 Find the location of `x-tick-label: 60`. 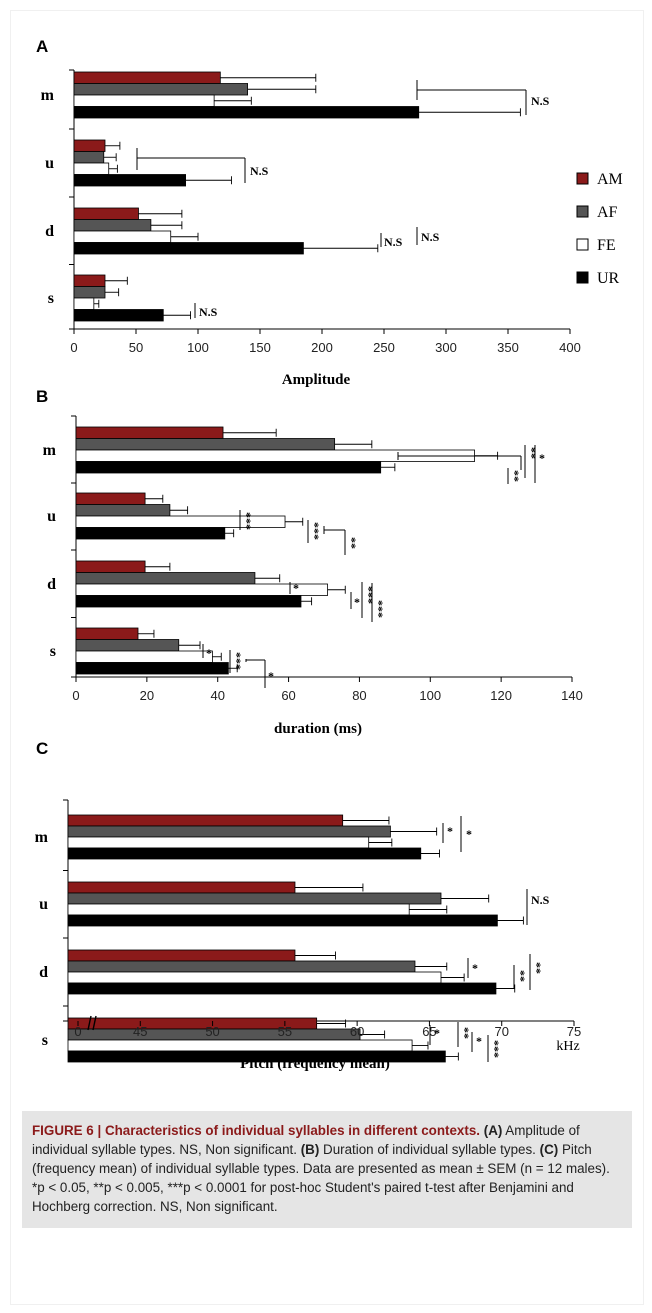

x-tick-label: 60 is located at coordinates (357, 1031).